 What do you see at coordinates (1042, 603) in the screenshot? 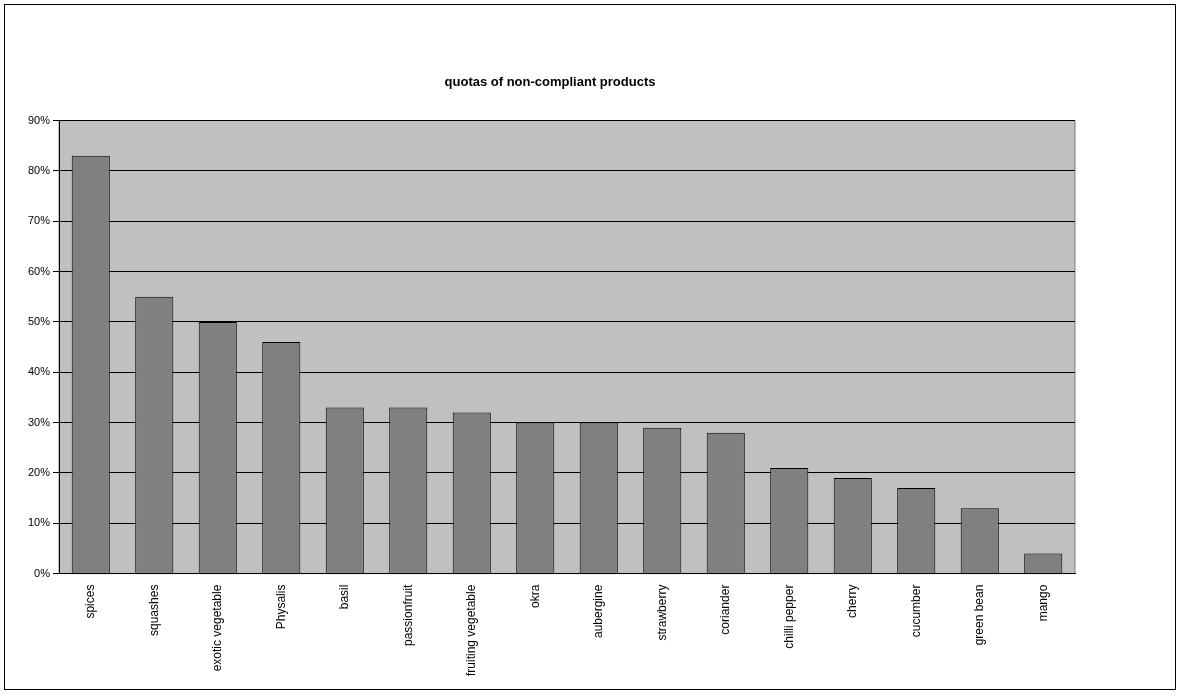
I see `x-tick-label: mango` at bounding box center [1042, 603].